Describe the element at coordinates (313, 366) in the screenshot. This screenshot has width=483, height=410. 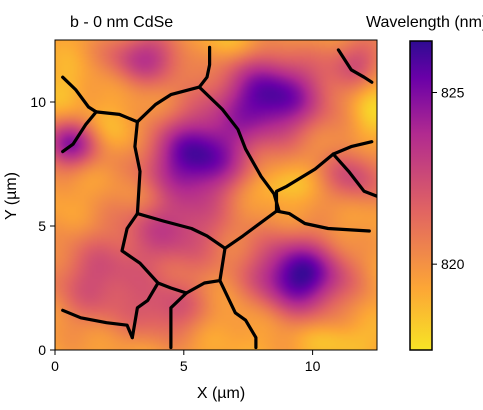
I see `x-tick-label: 10` at that location.